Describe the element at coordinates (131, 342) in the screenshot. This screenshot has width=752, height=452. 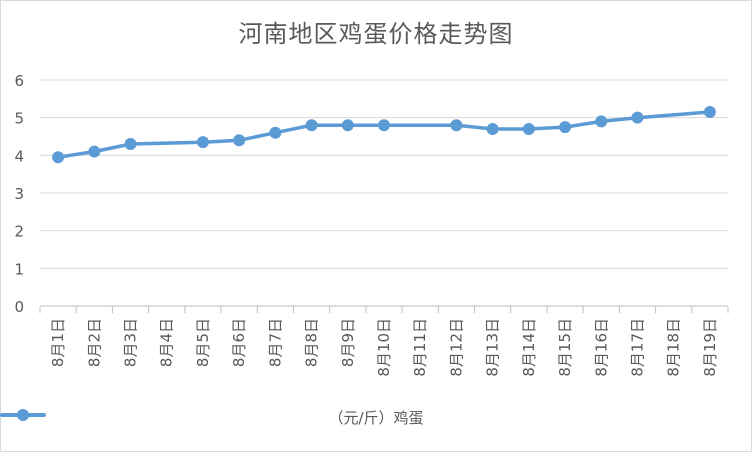
I see `x-tick-label: 8月3日` at that location.